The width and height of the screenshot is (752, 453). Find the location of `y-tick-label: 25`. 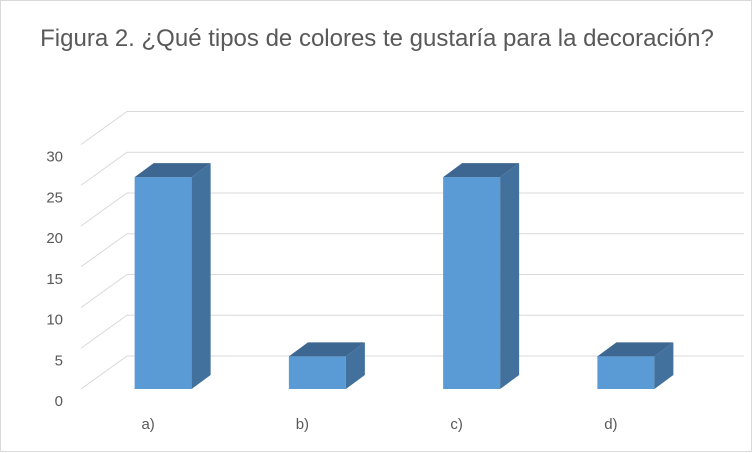

y-tick-label: 25 is located at coordinates (54, 197).